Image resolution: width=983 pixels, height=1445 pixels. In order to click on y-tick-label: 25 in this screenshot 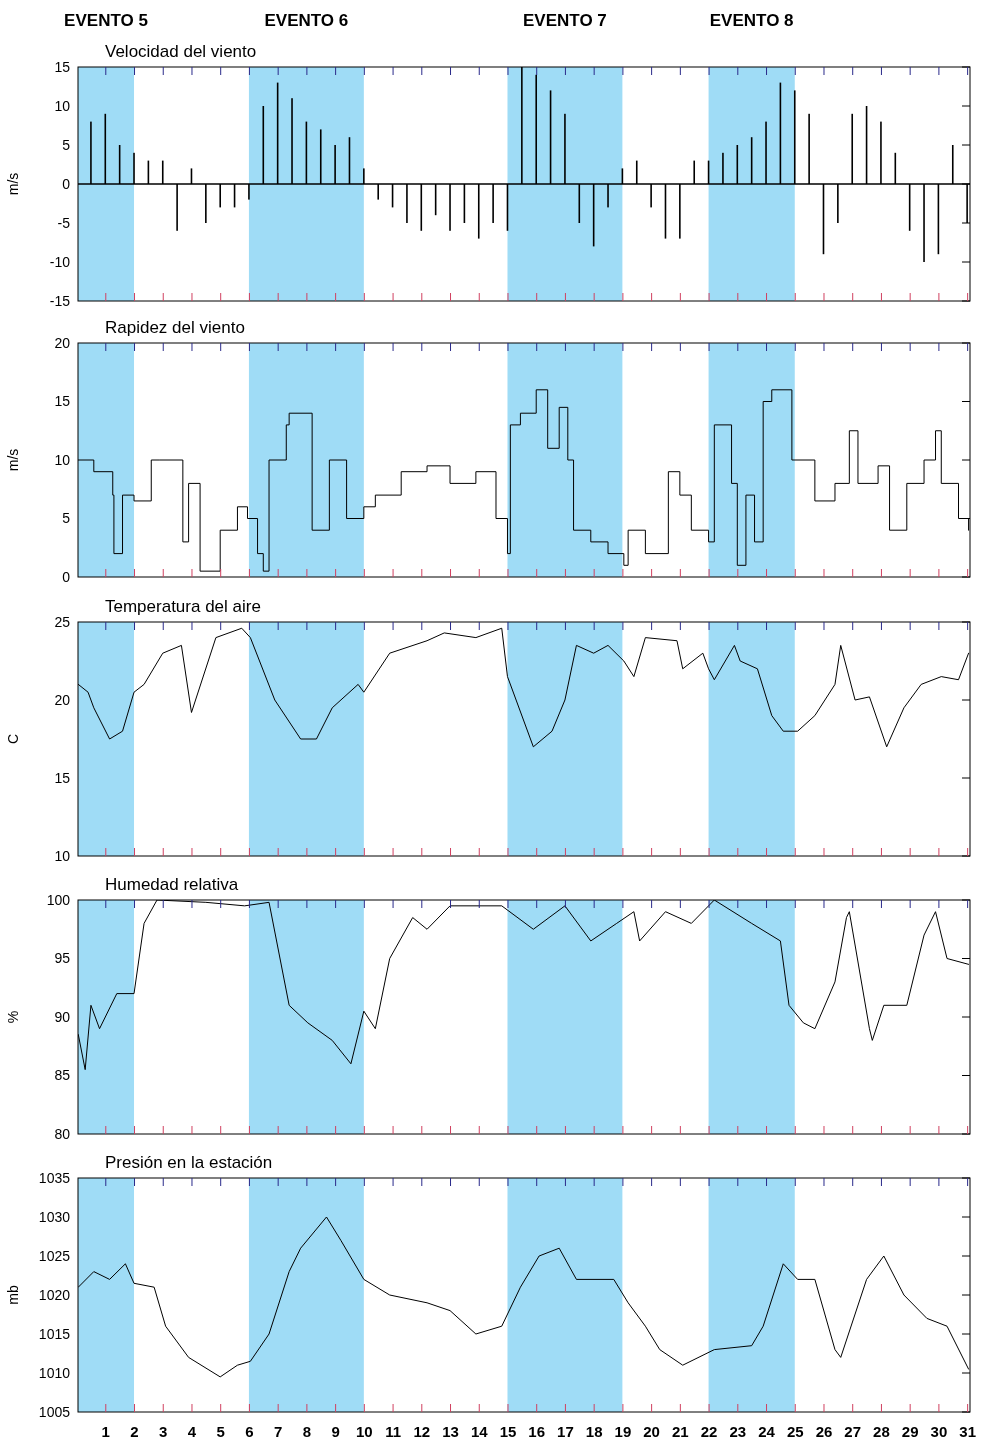, I will do `click(62, 621)`.